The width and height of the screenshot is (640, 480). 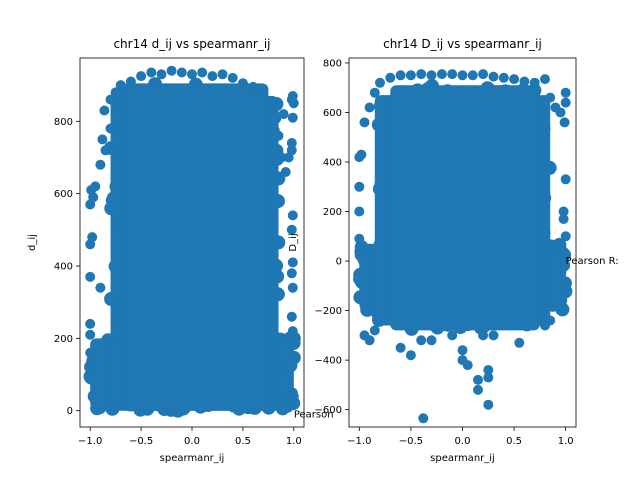 What do you see at coordinates (192, 441) in the screenshot?
I see `x-tick-label: 0.0` at bounding box center [192, 441].